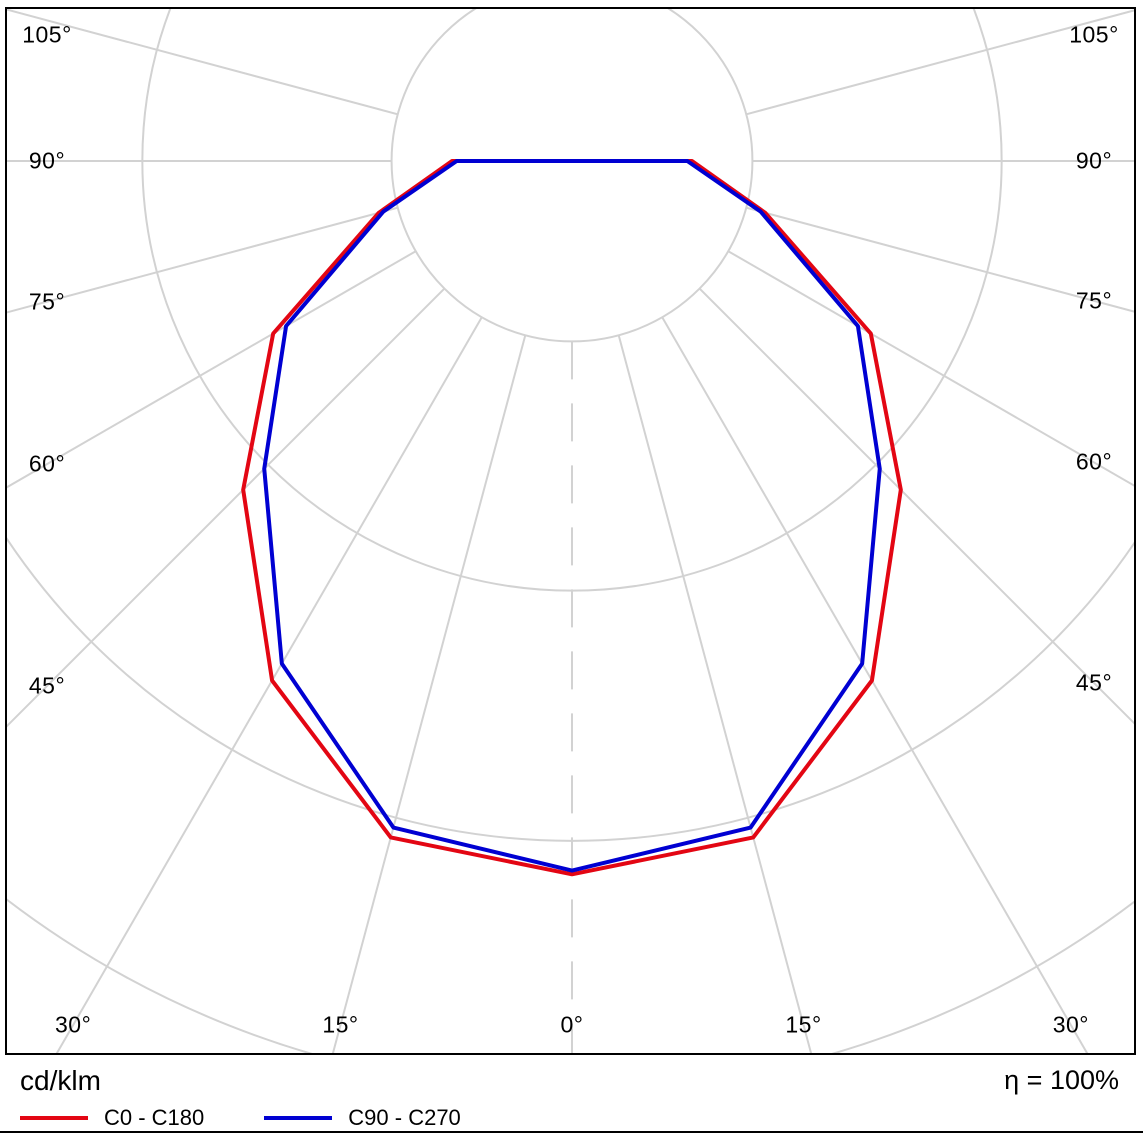  Describe the element at coordinates (404, 1117) in the screenshot. I see `legend-label: C90 - C270` at that location.